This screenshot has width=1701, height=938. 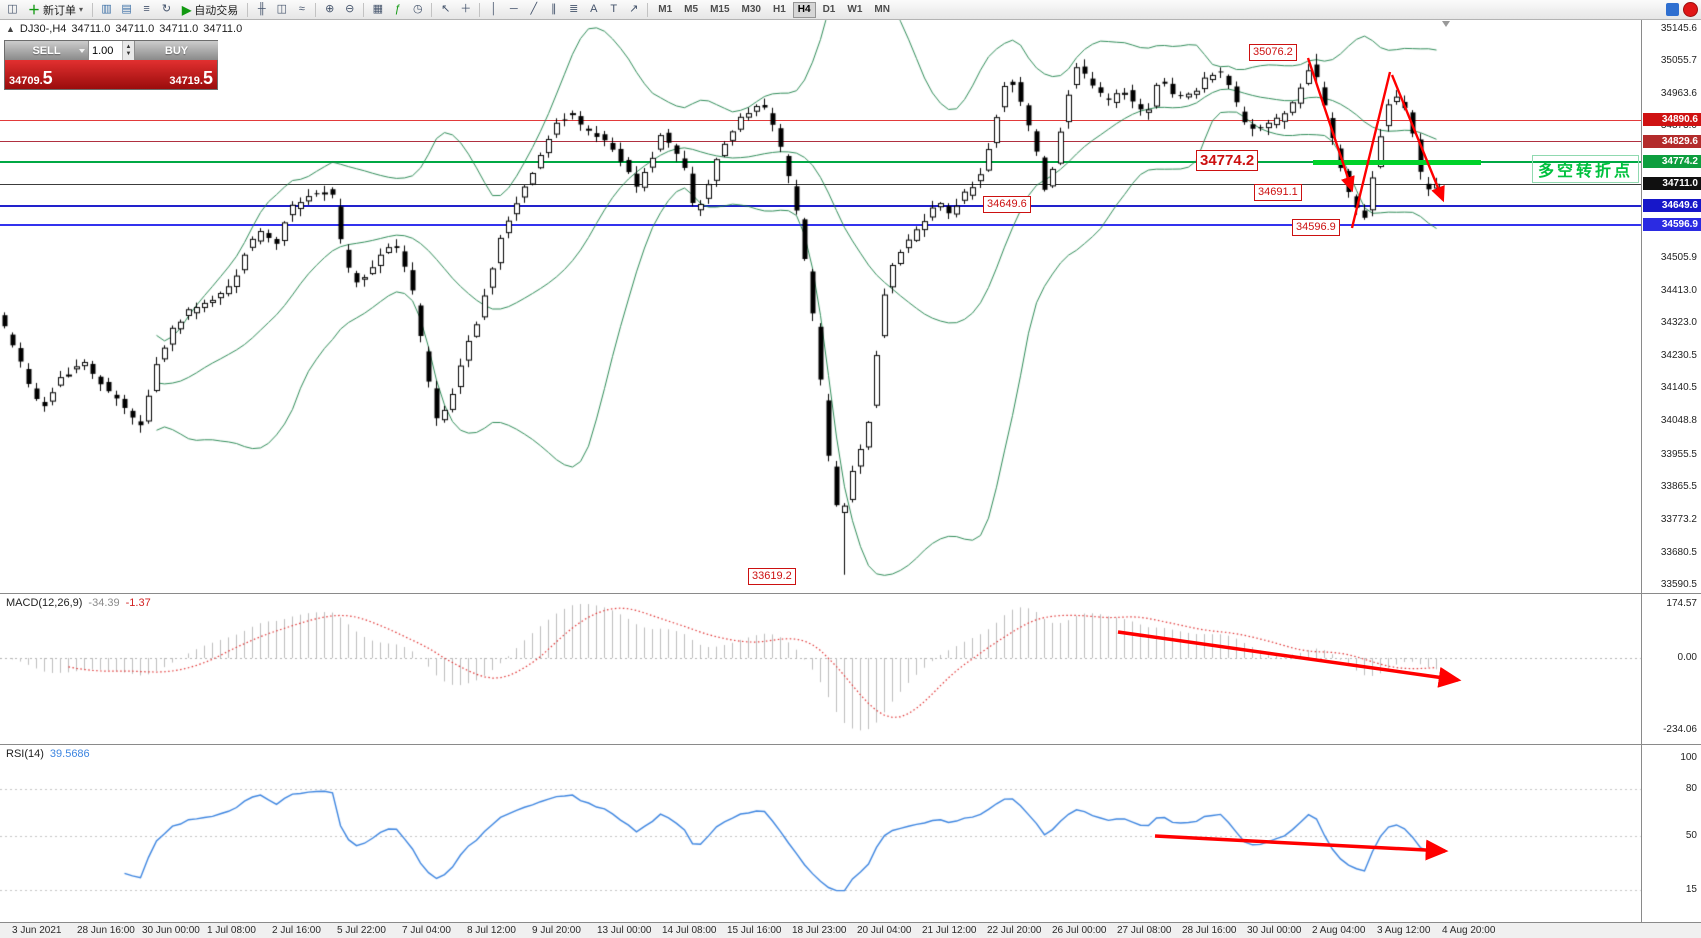 What do you see at coordinates (850, 593) in the screenshot?
I see `macd-panel-separator` at bounding box center [850, 593].